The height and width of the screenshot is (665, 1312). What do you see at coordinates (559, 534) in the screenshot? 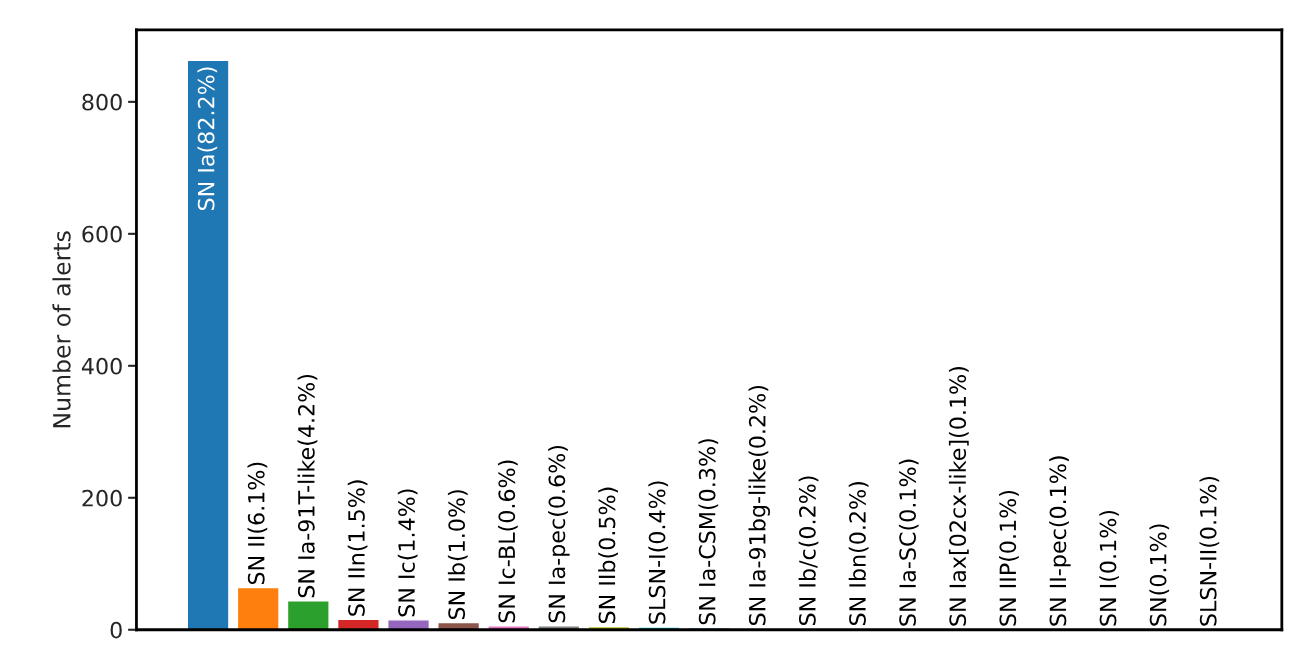
I see `x-tick-label: SN Ia-pec(0.6%)` at bounding box center [559, 534].